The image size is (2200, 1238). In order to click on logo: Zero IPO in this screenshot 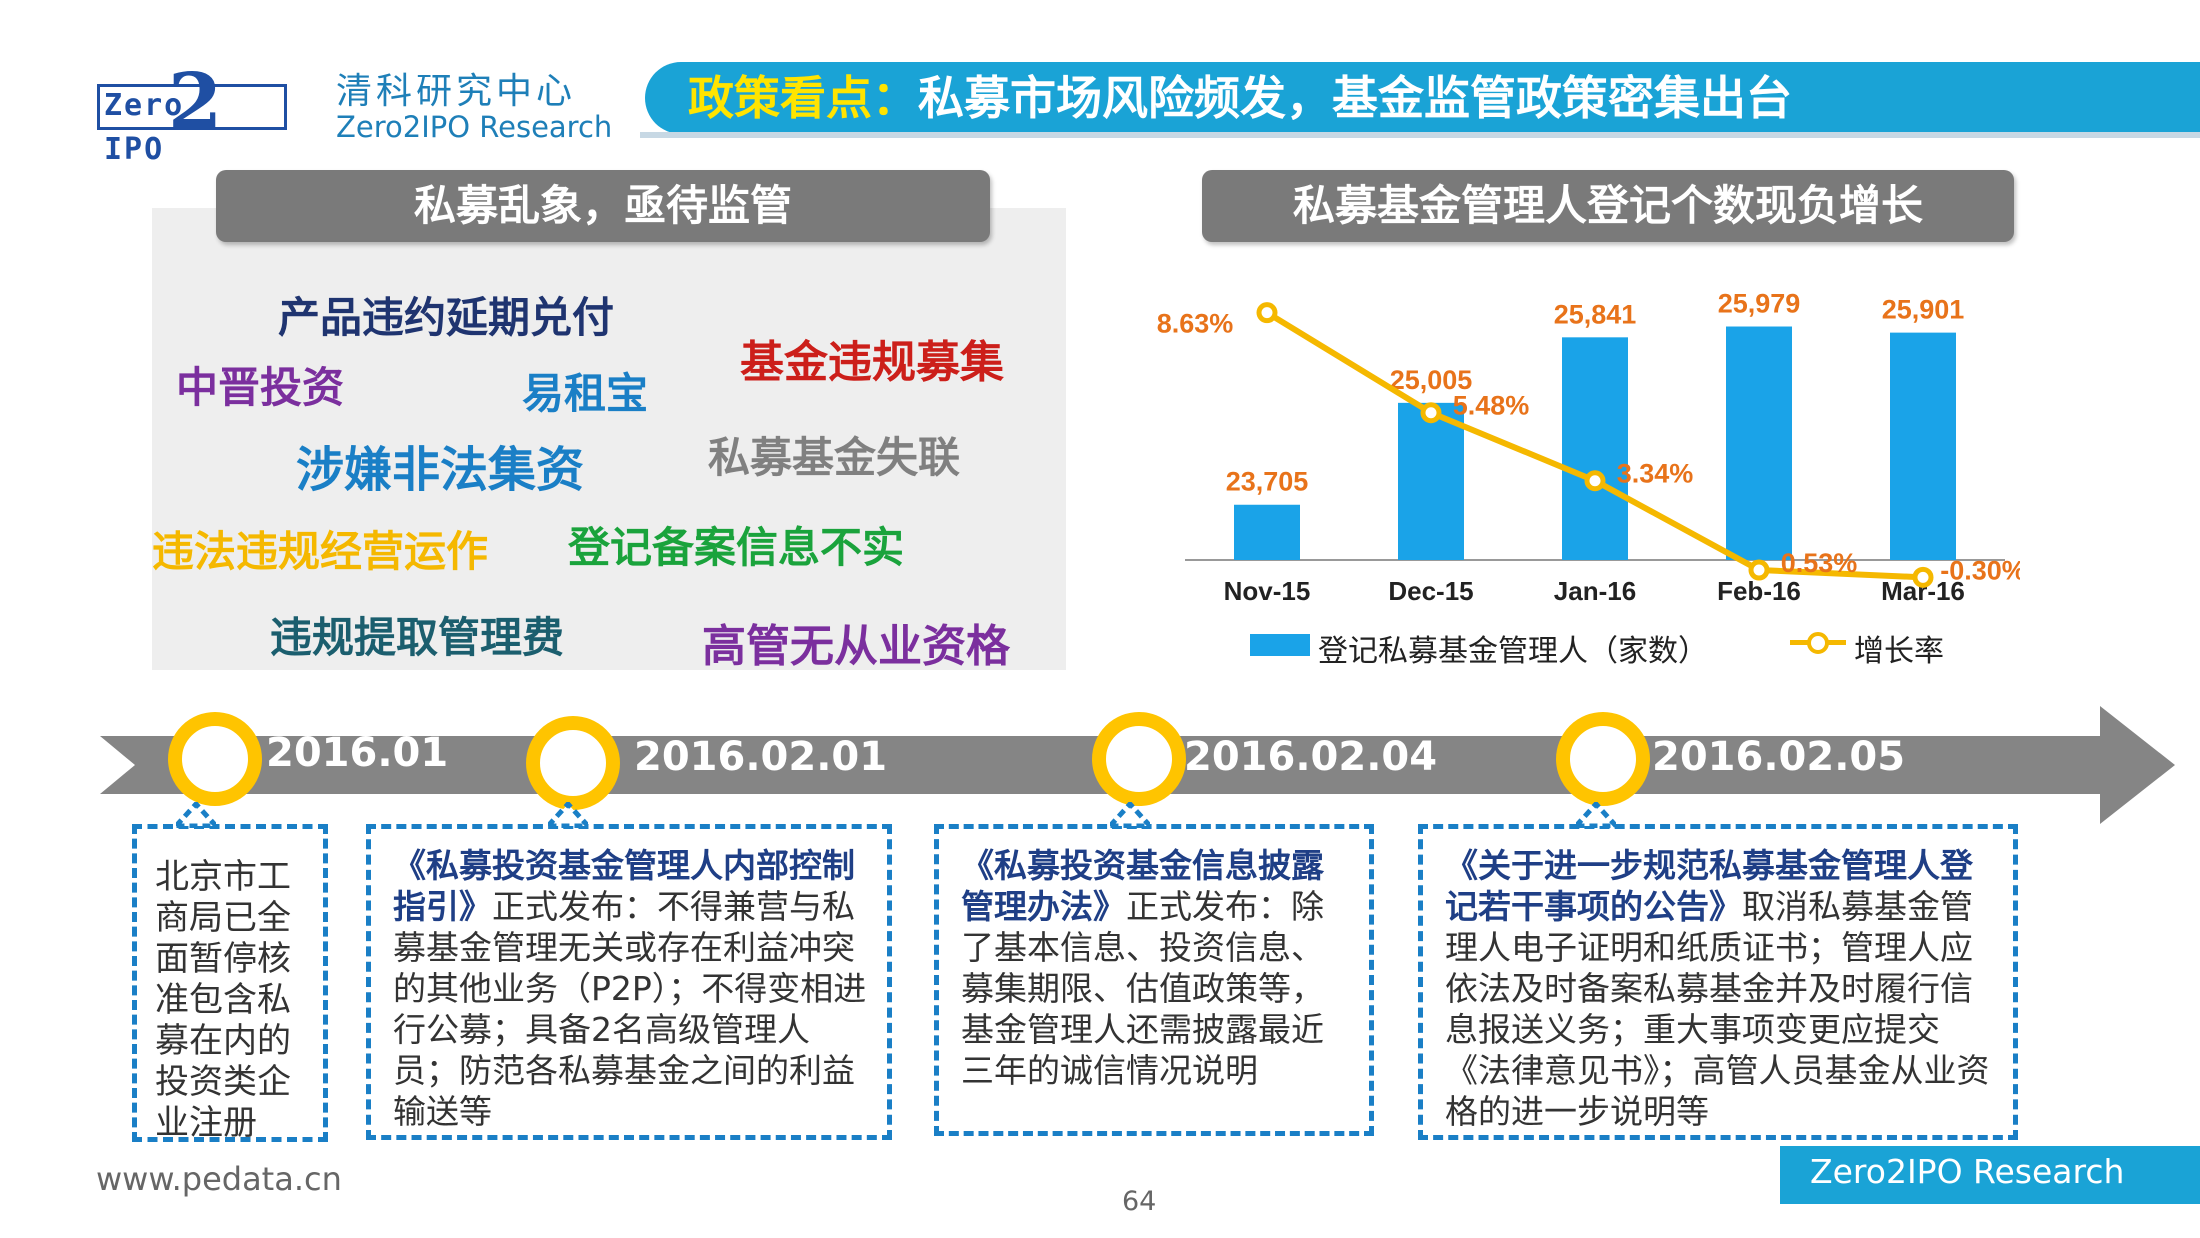, I will do `click(194, 125)`.